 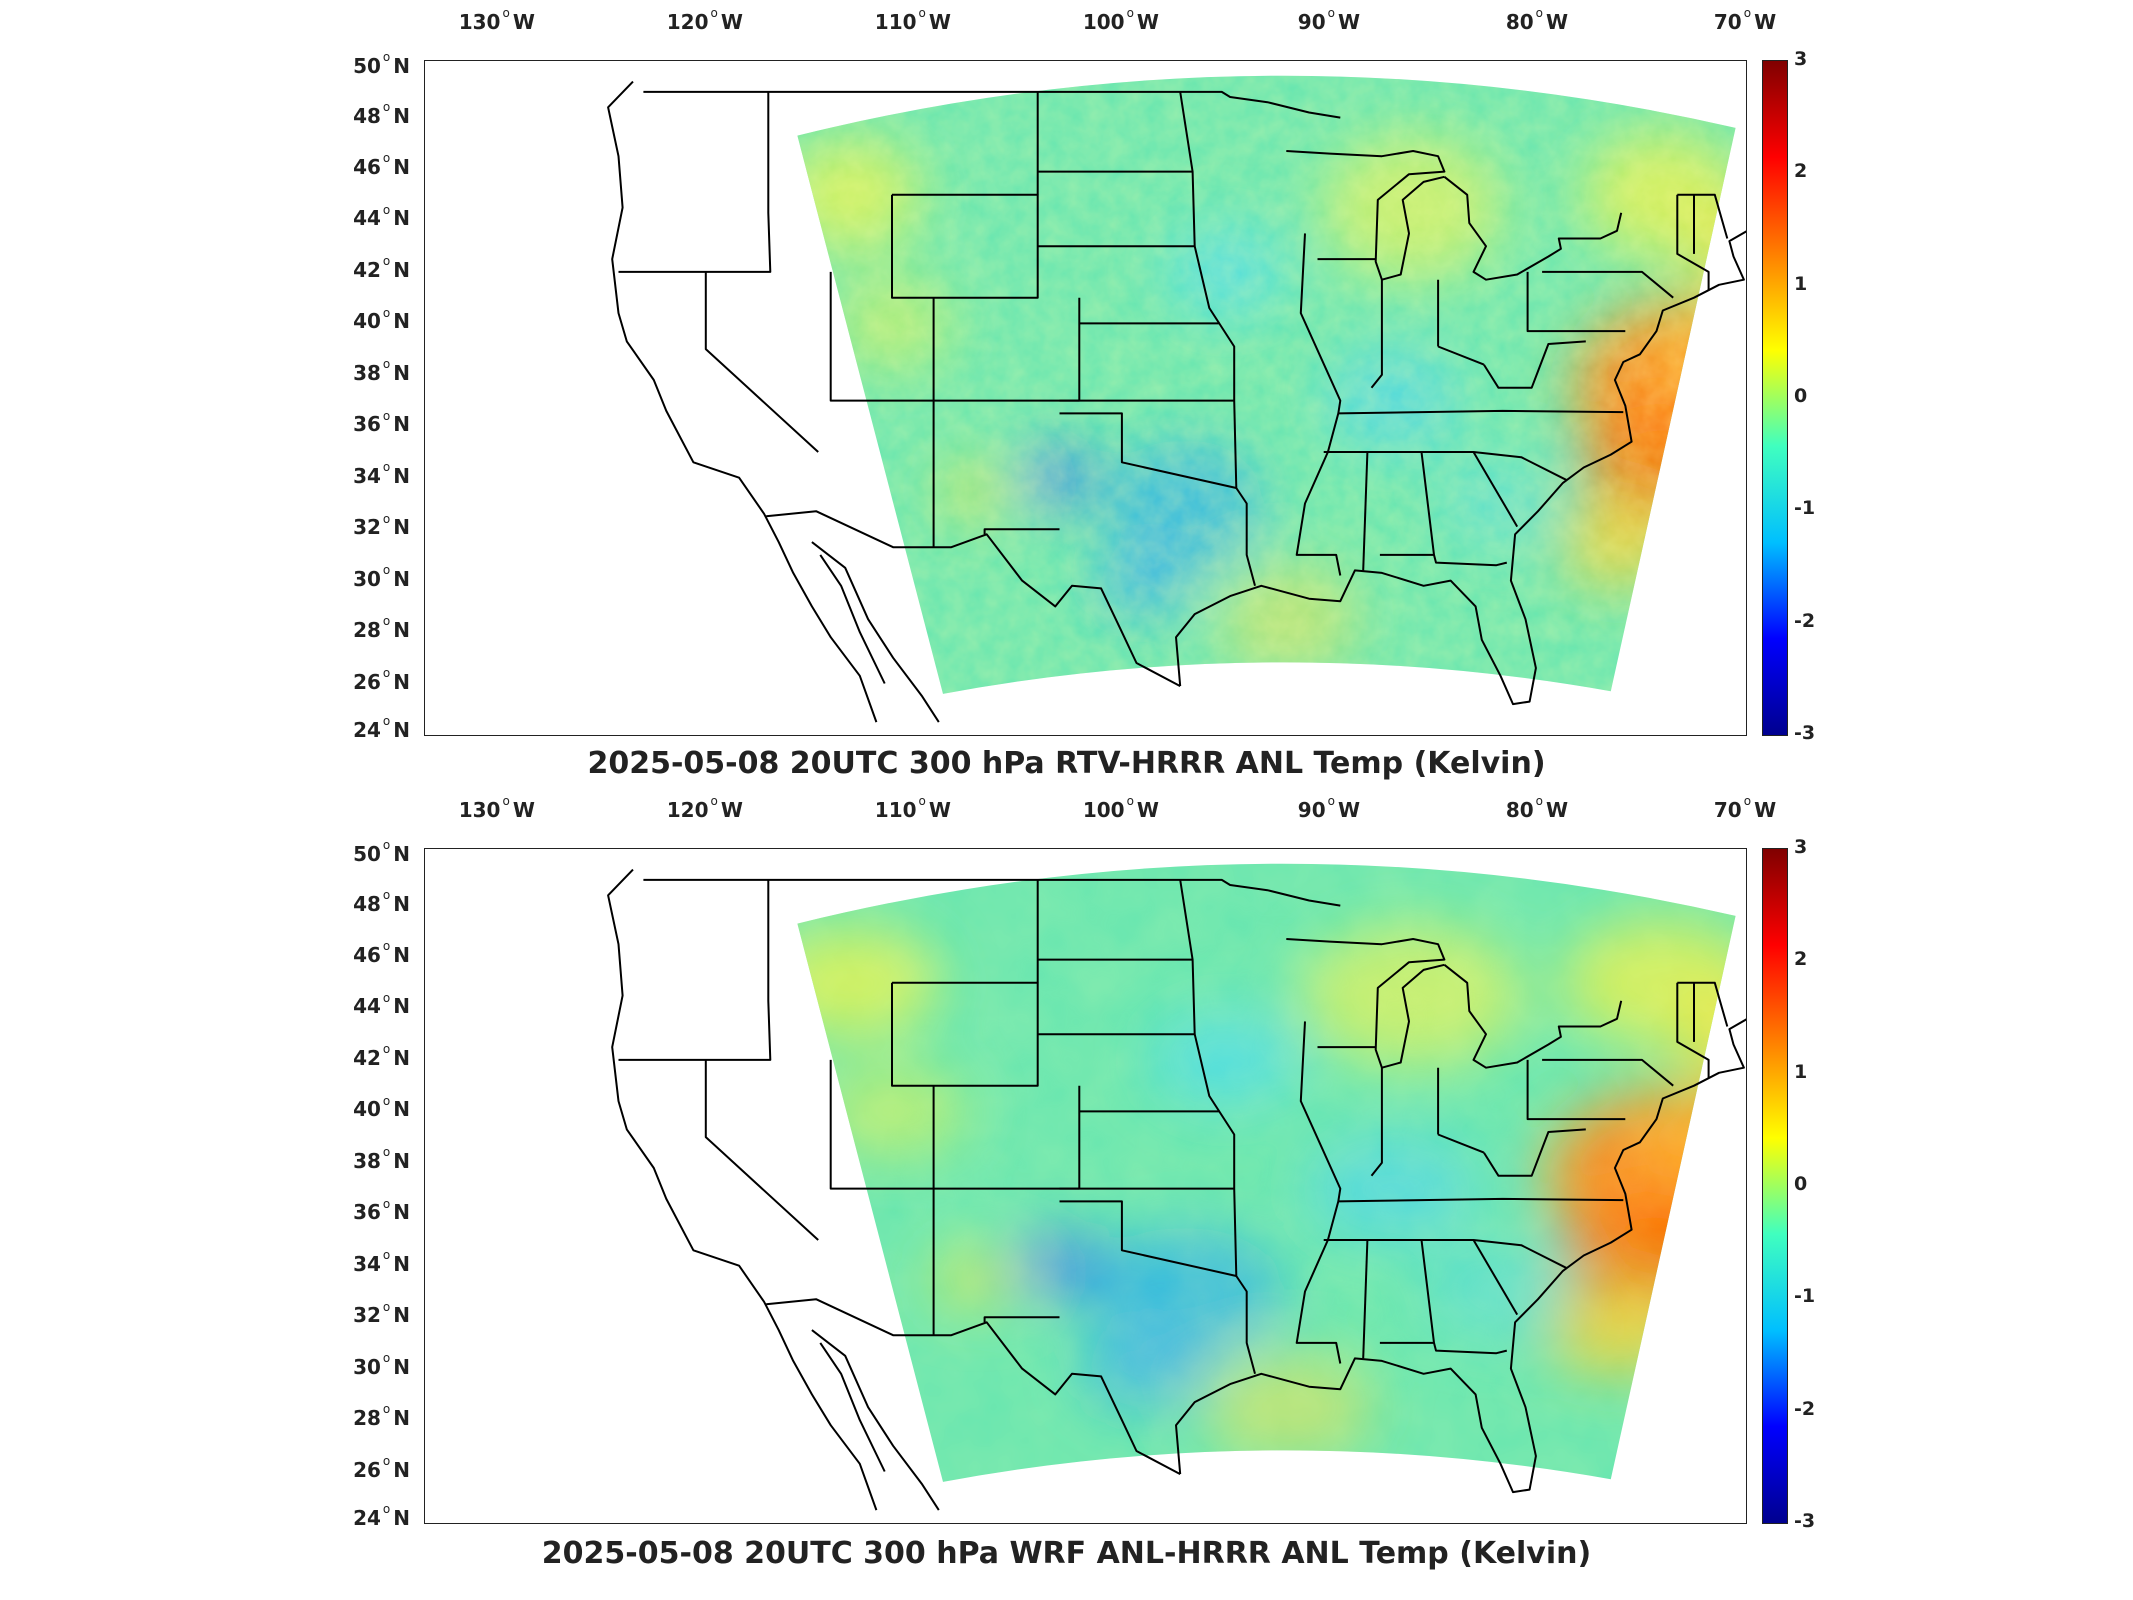 I want to click on lat-tick-label: 46 o N, so click(x=381, y=953).